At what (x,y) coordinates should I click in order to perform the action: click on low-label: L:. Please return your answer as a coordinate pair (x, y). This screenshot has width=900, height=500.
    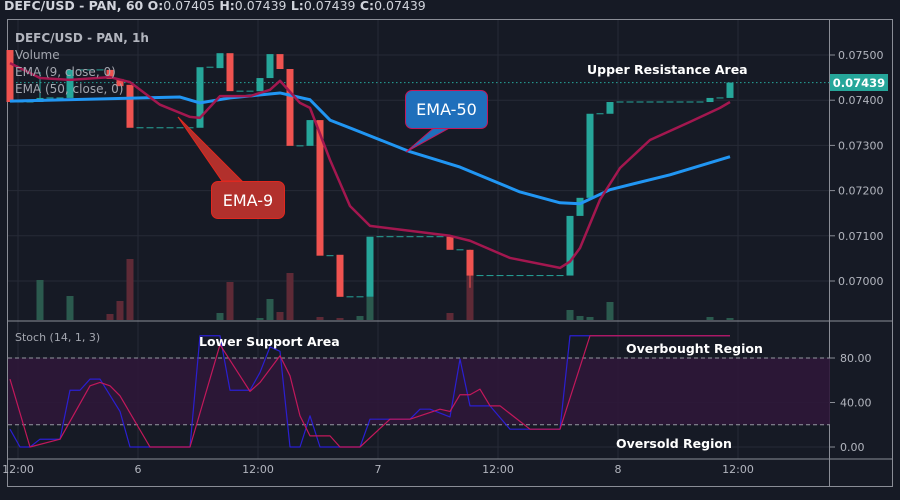
    Looking at the image, I should click on (297, 6).